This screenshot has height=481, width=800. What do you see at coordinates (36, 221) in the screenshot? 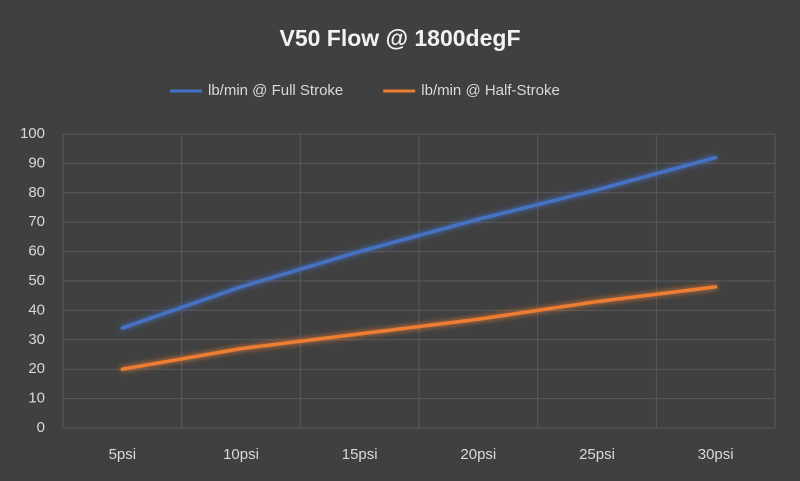
I see `y-tick-label: 70` at bounding box center [36, 221].